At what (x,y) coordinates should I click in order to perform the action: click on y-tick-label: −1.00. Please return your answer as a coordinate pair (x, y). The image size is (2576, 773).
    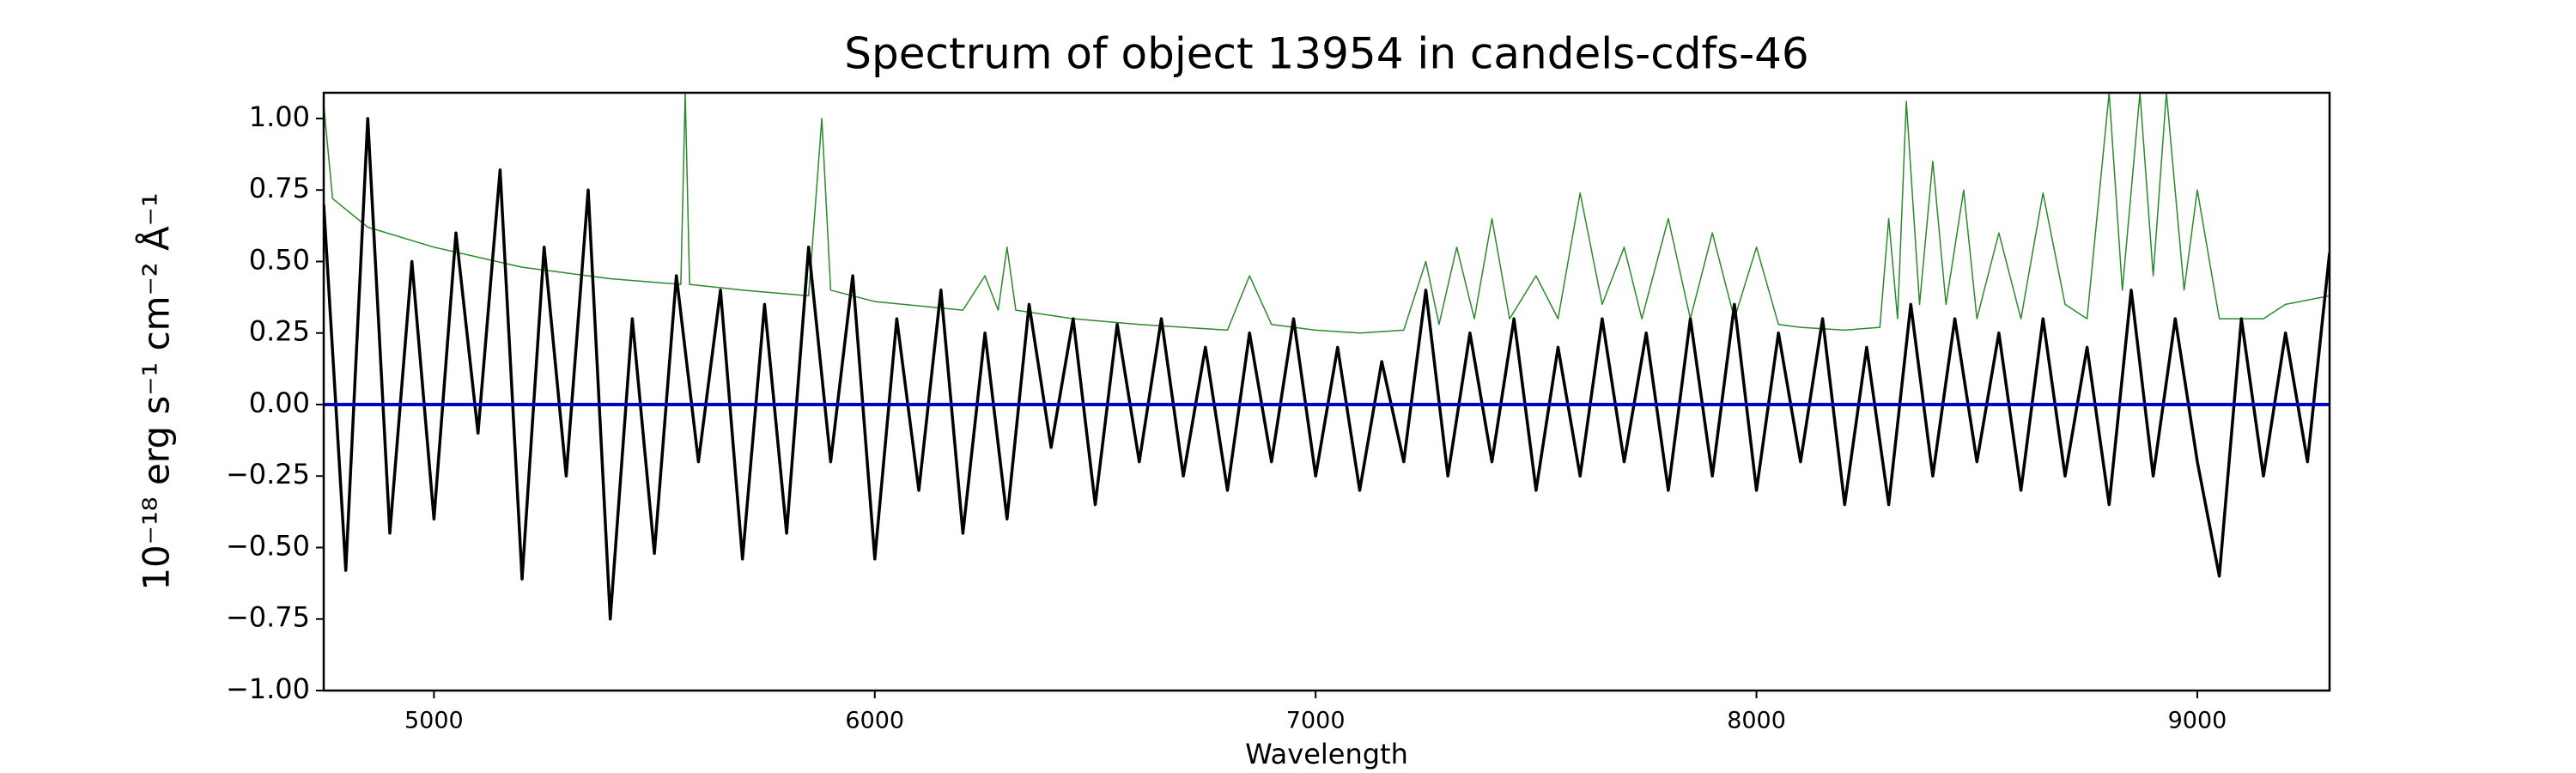
    Looking at the image, I should click on (268, 689).